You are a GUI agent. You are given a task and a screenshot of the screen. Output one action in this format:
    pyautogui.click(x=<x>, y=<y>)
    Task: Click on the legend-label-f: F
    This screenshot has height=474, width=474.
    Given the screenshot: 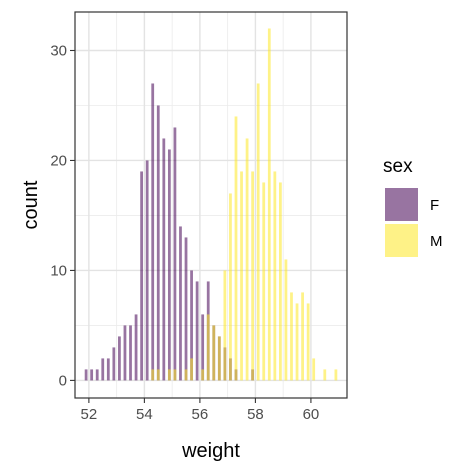 What is the action you would take?
    pyautogui.click(x=434, y=205)
    